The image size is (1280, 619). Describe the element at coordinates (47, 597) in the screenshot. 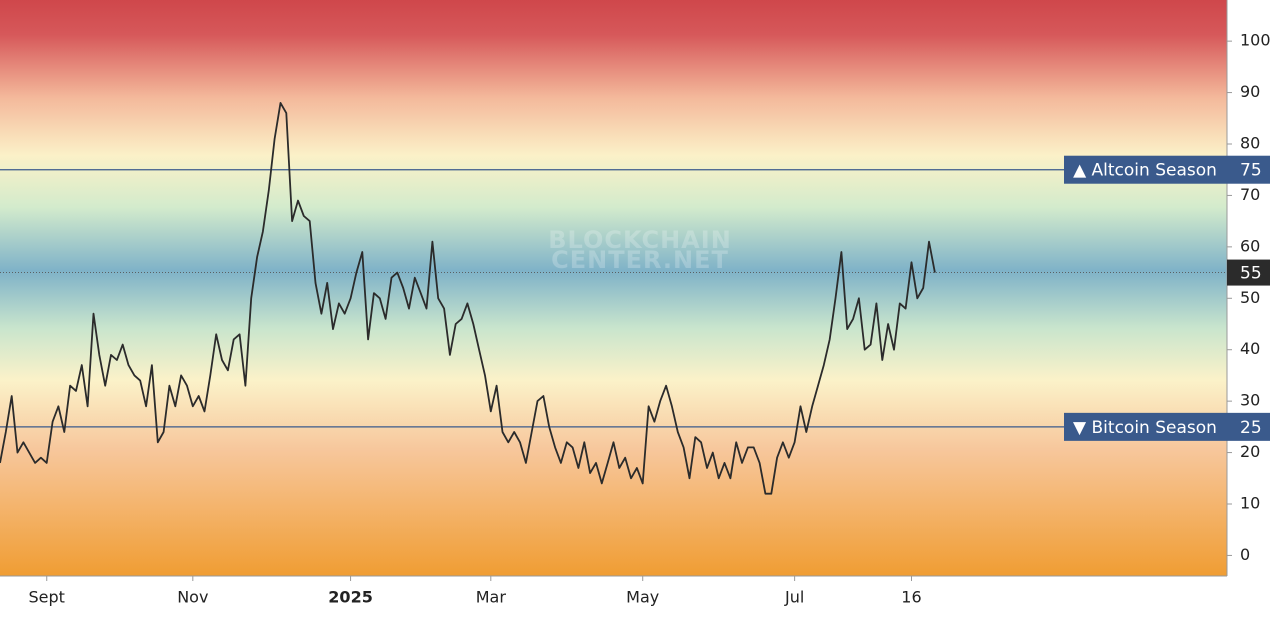

I see `x-tick-label: Sept` at that location.